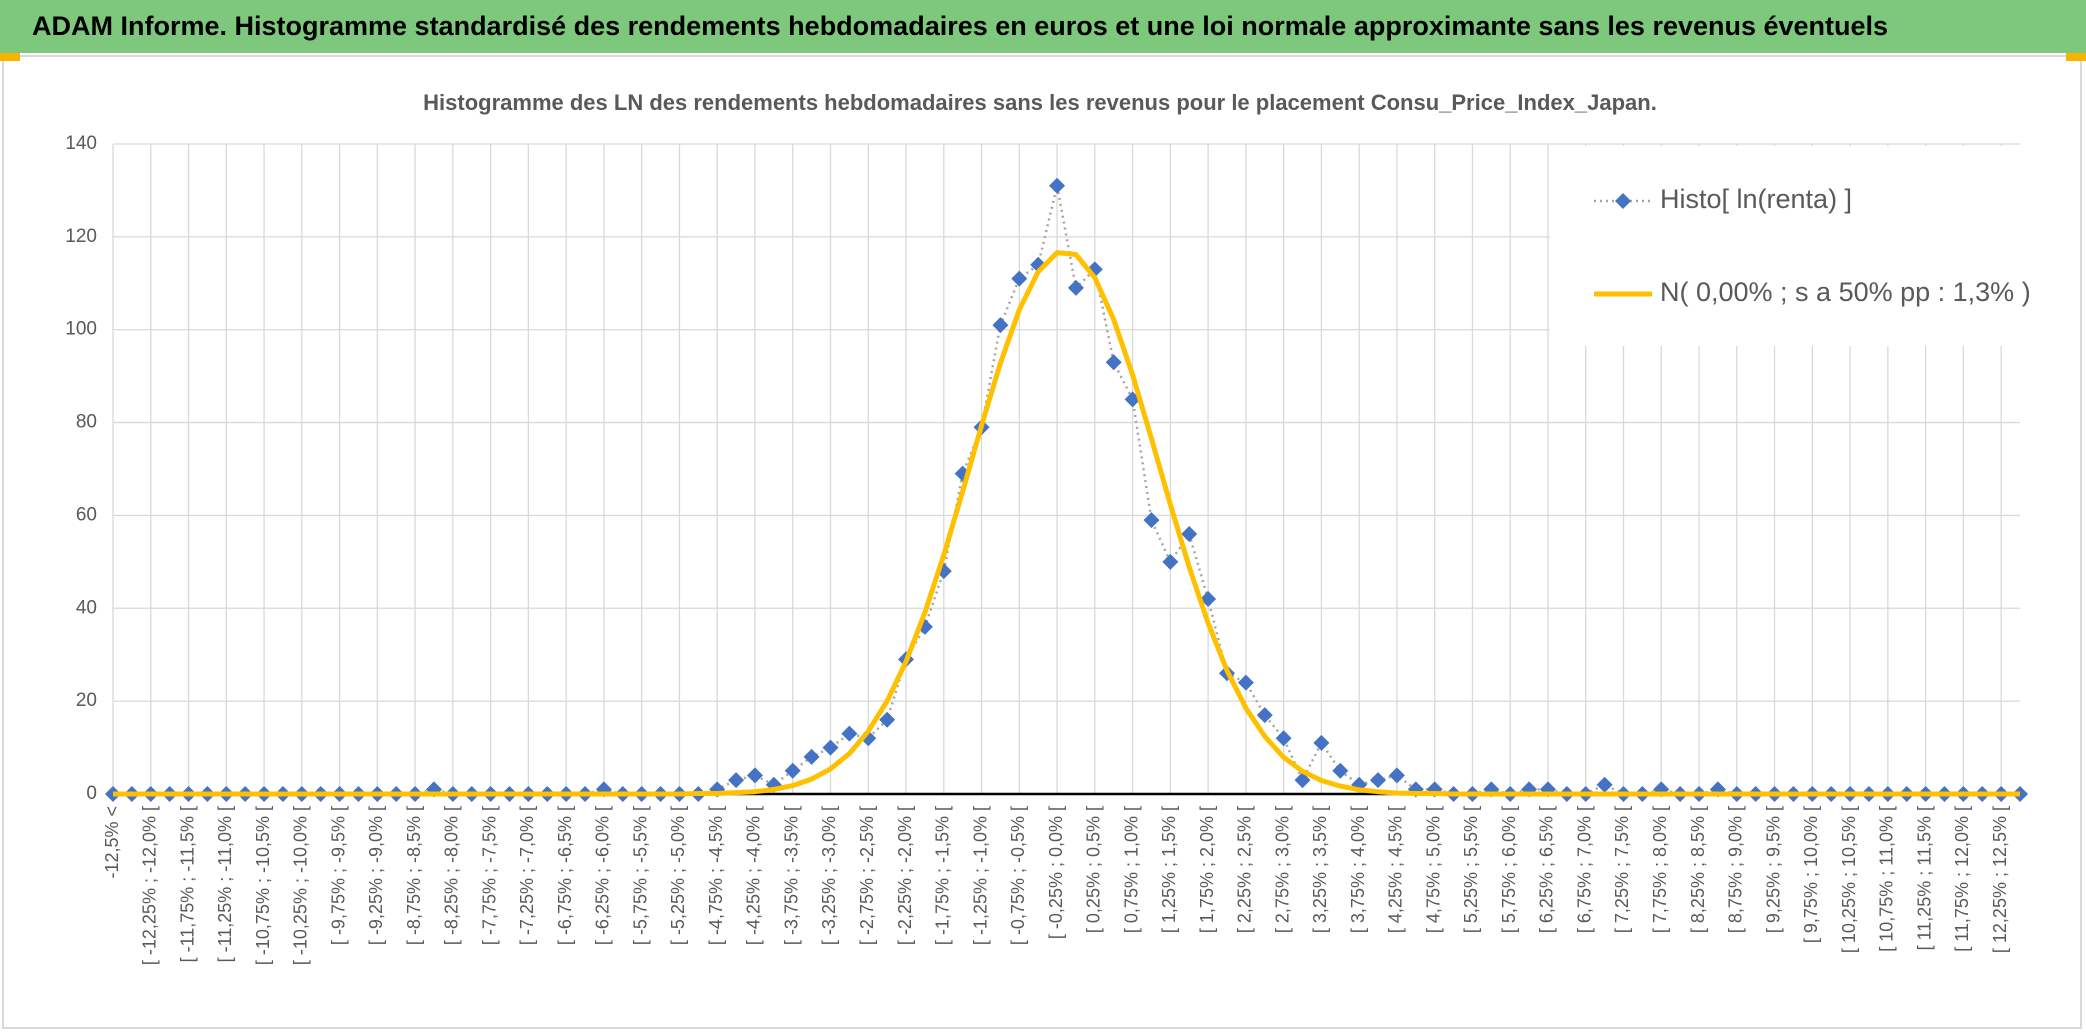  What do you see at coordinates (1660, 869) in the screenshot?
I see `x-tick-label: [ 7,75% ; 8,0% [` at bounding box center [1660, 869].